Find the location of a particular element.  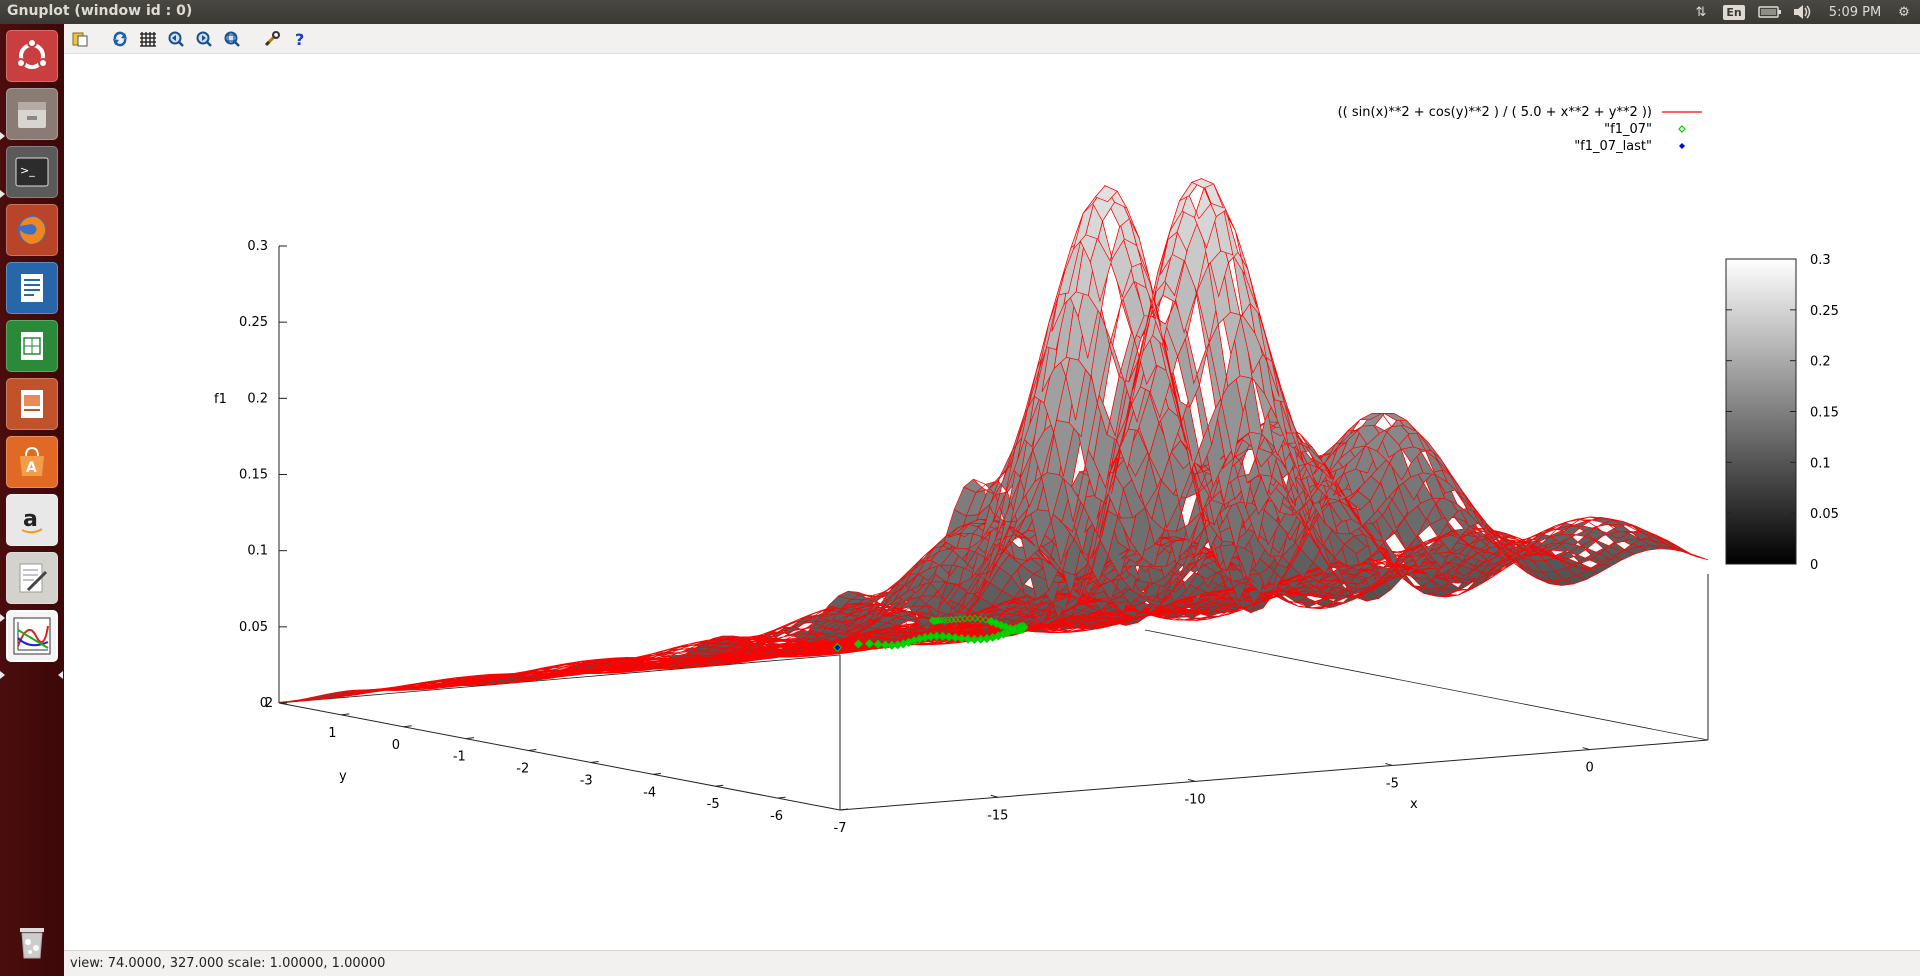

colorbox-gradient is located at coordinates (1761, 411).